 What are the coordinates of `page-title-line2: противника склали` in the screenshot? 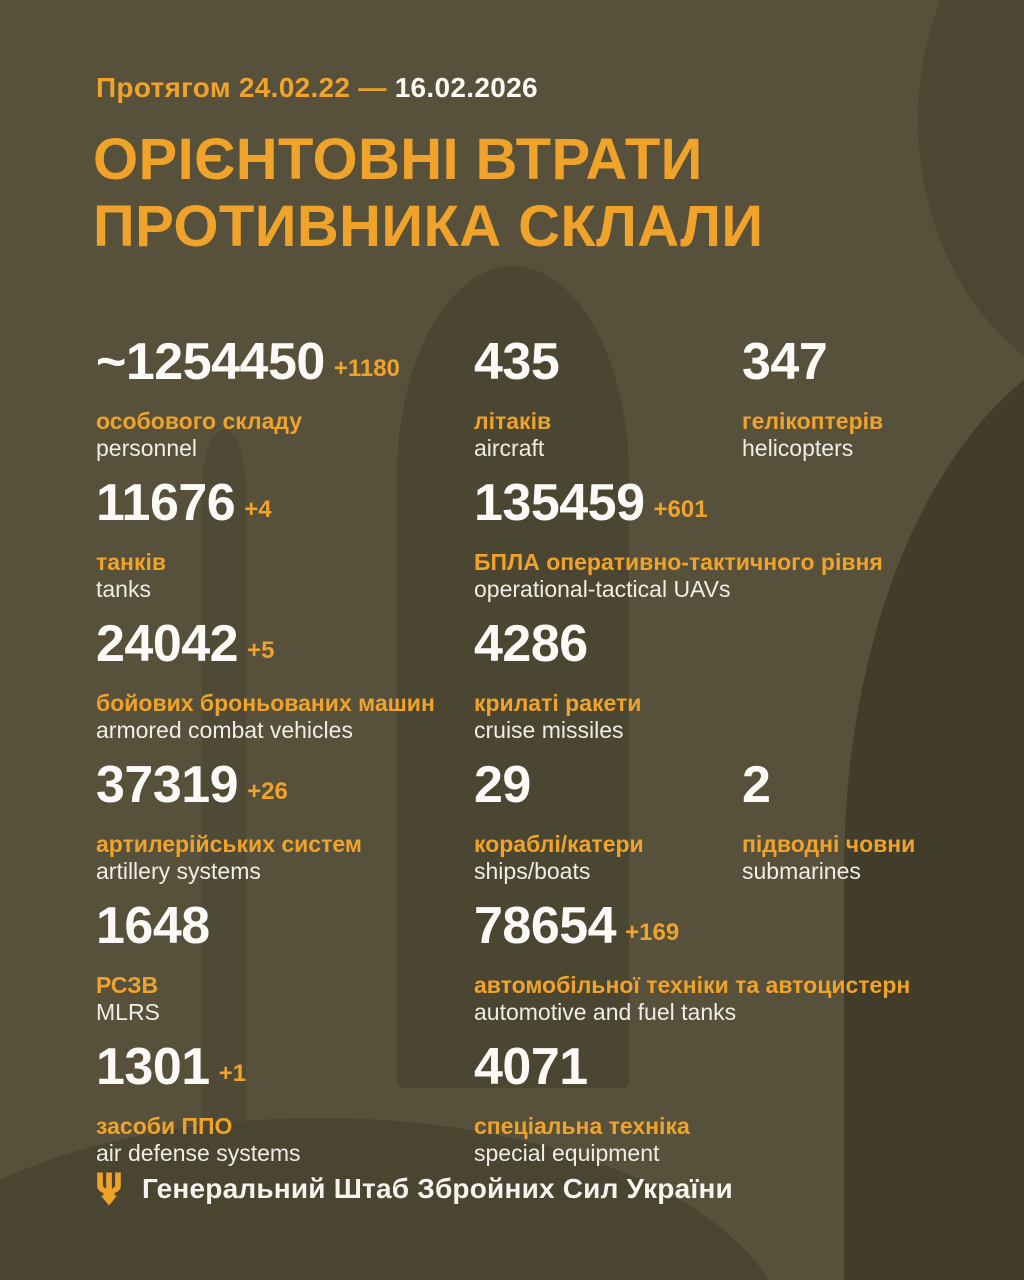 It's located at (428, 226).